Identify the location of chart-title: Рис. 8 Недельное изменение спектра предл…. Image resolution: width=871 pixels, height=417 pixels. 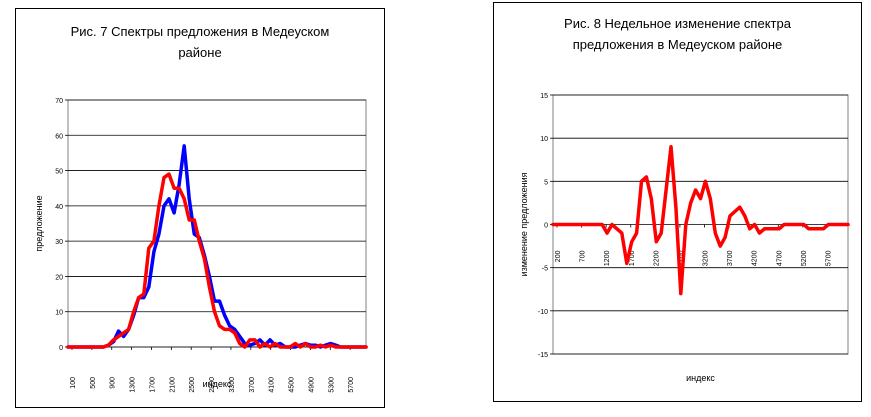
(677, 34).